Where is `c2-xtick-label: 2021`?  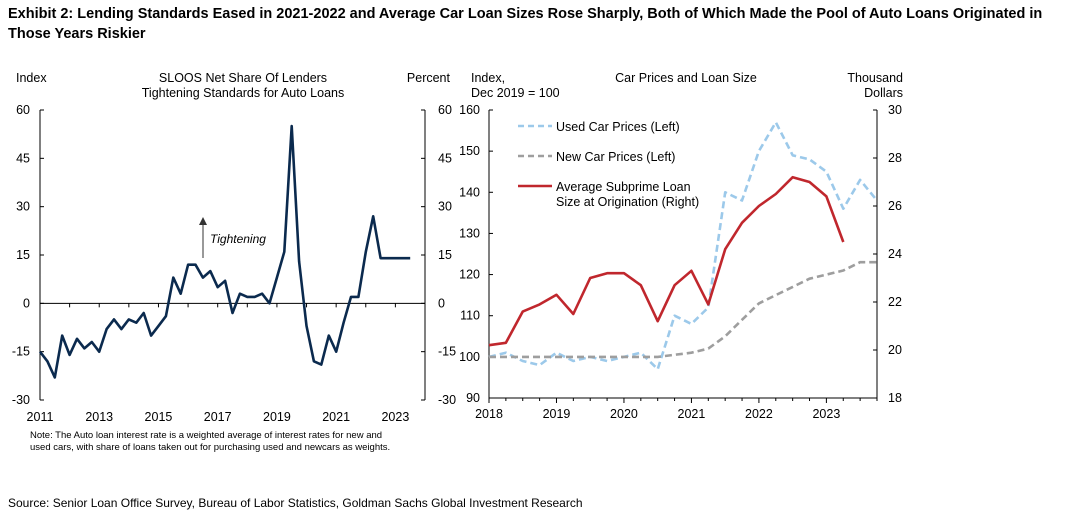
c2-xtick-label: 2021 is located at coordinates (692, 414).